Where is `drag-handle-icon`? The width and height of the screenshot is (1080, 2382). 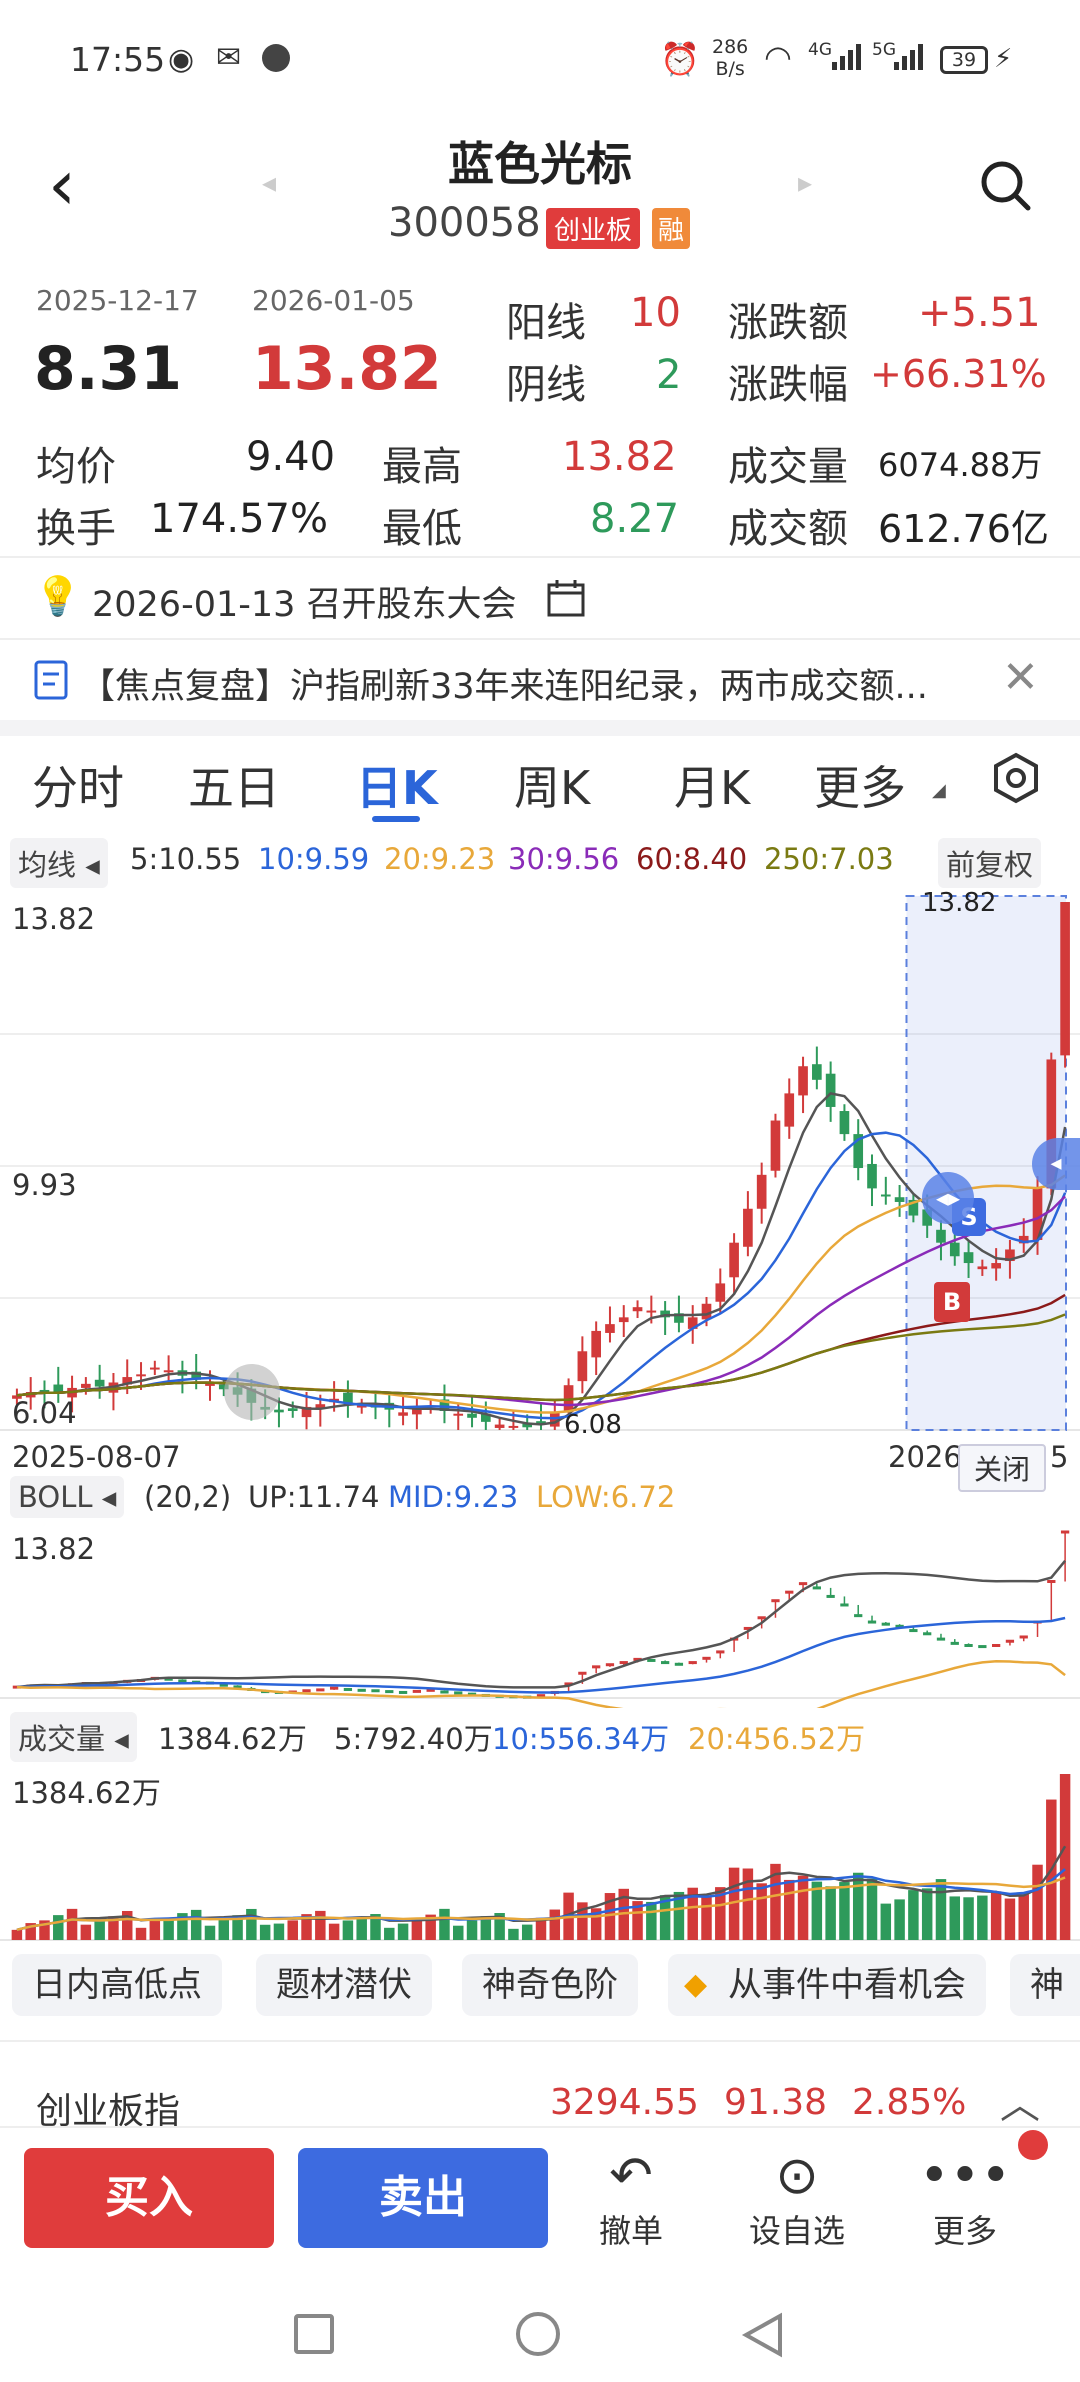 drag-handle-icon is located at coordinates (252, 1392).